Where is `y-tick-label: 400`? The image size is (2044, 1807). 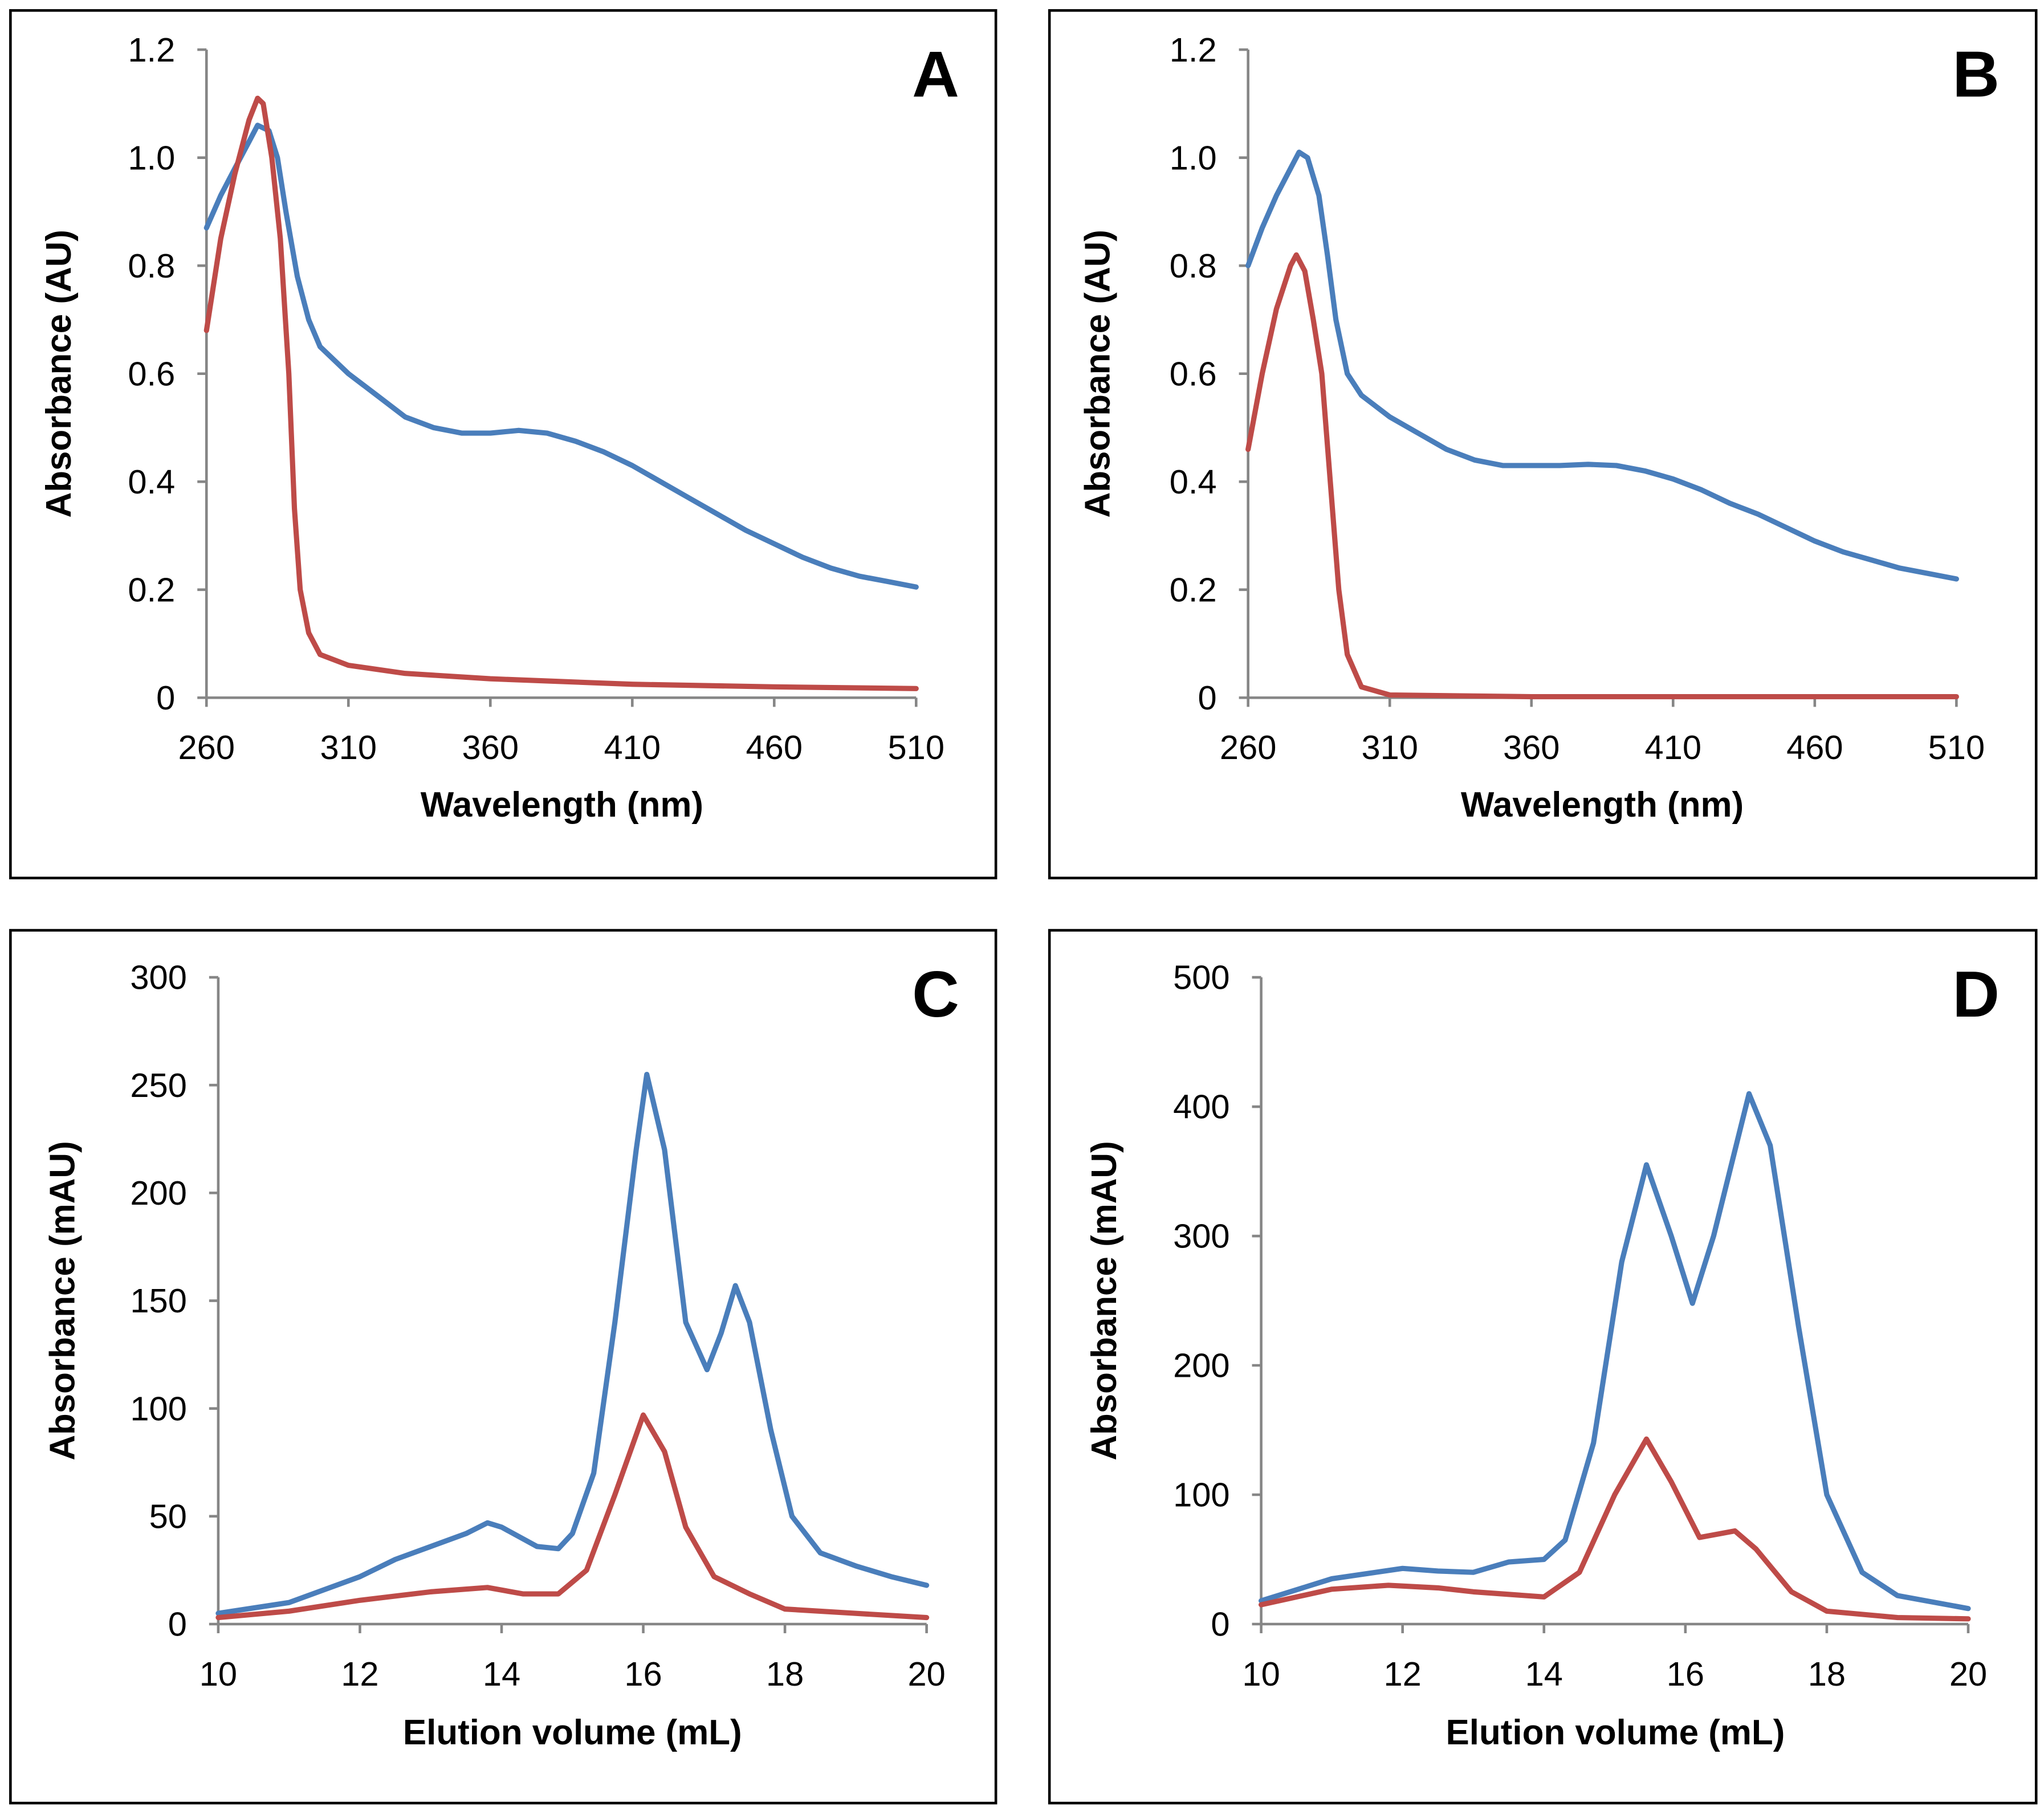
y-tick-label: 400 is located at coordinates (1201, 1107).